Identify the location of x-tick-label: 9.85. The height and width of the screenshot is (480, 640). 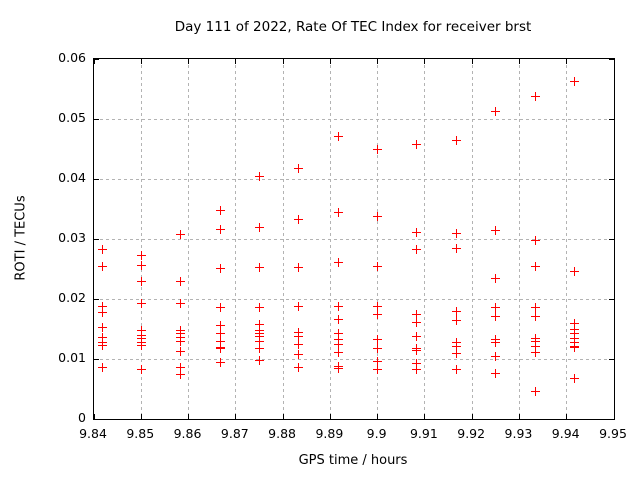
(140, 433).